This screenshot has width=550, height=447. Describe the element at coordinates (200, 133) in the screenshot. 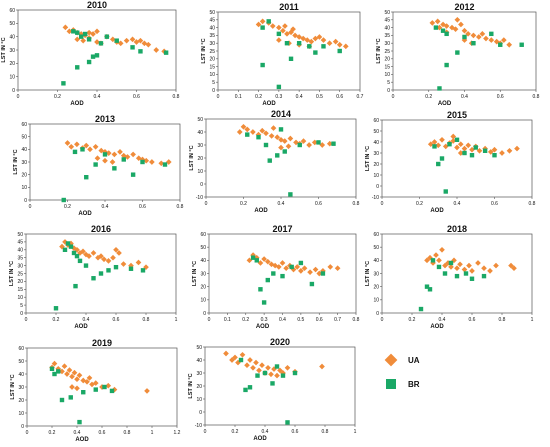

I see `y-tick-label: 40` at that location.